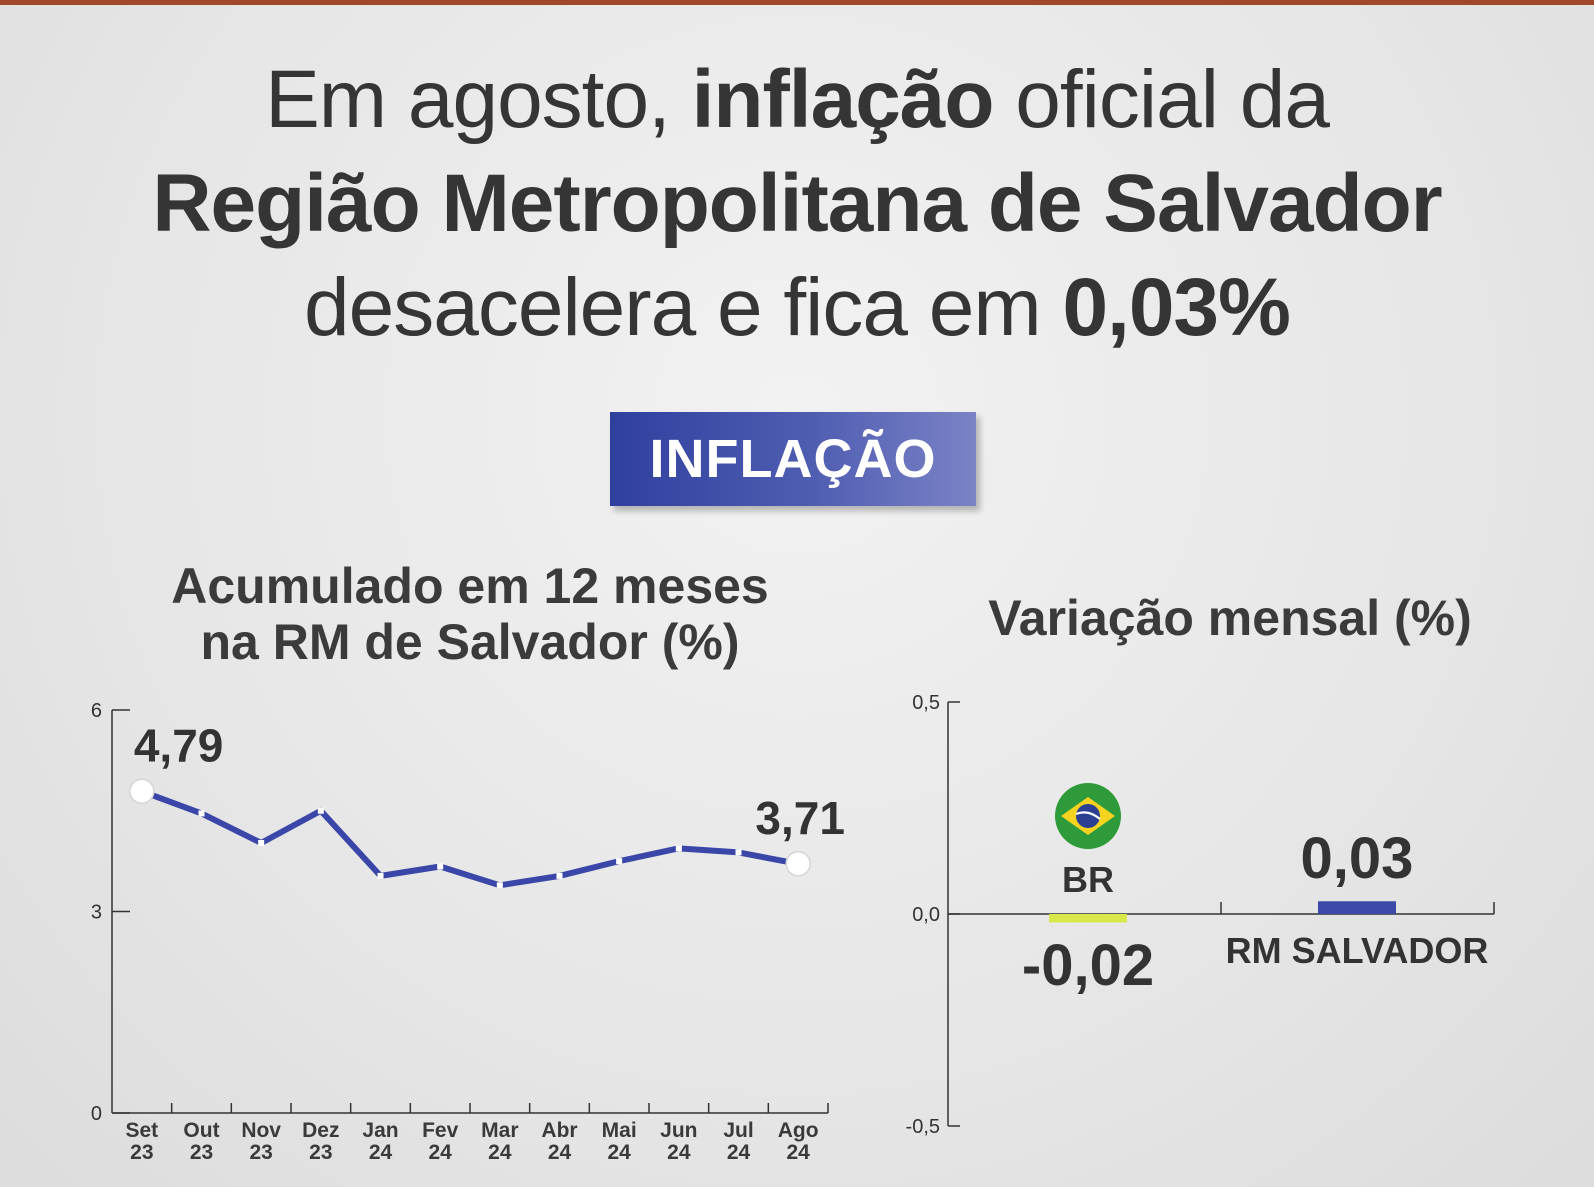 The height and width of the screenshot is (1187, 1594). What do you see at coordinates (923, 1127) in the screenshot?
I see `y-tick-label: -0,5` at bounding box center [923, 1127].